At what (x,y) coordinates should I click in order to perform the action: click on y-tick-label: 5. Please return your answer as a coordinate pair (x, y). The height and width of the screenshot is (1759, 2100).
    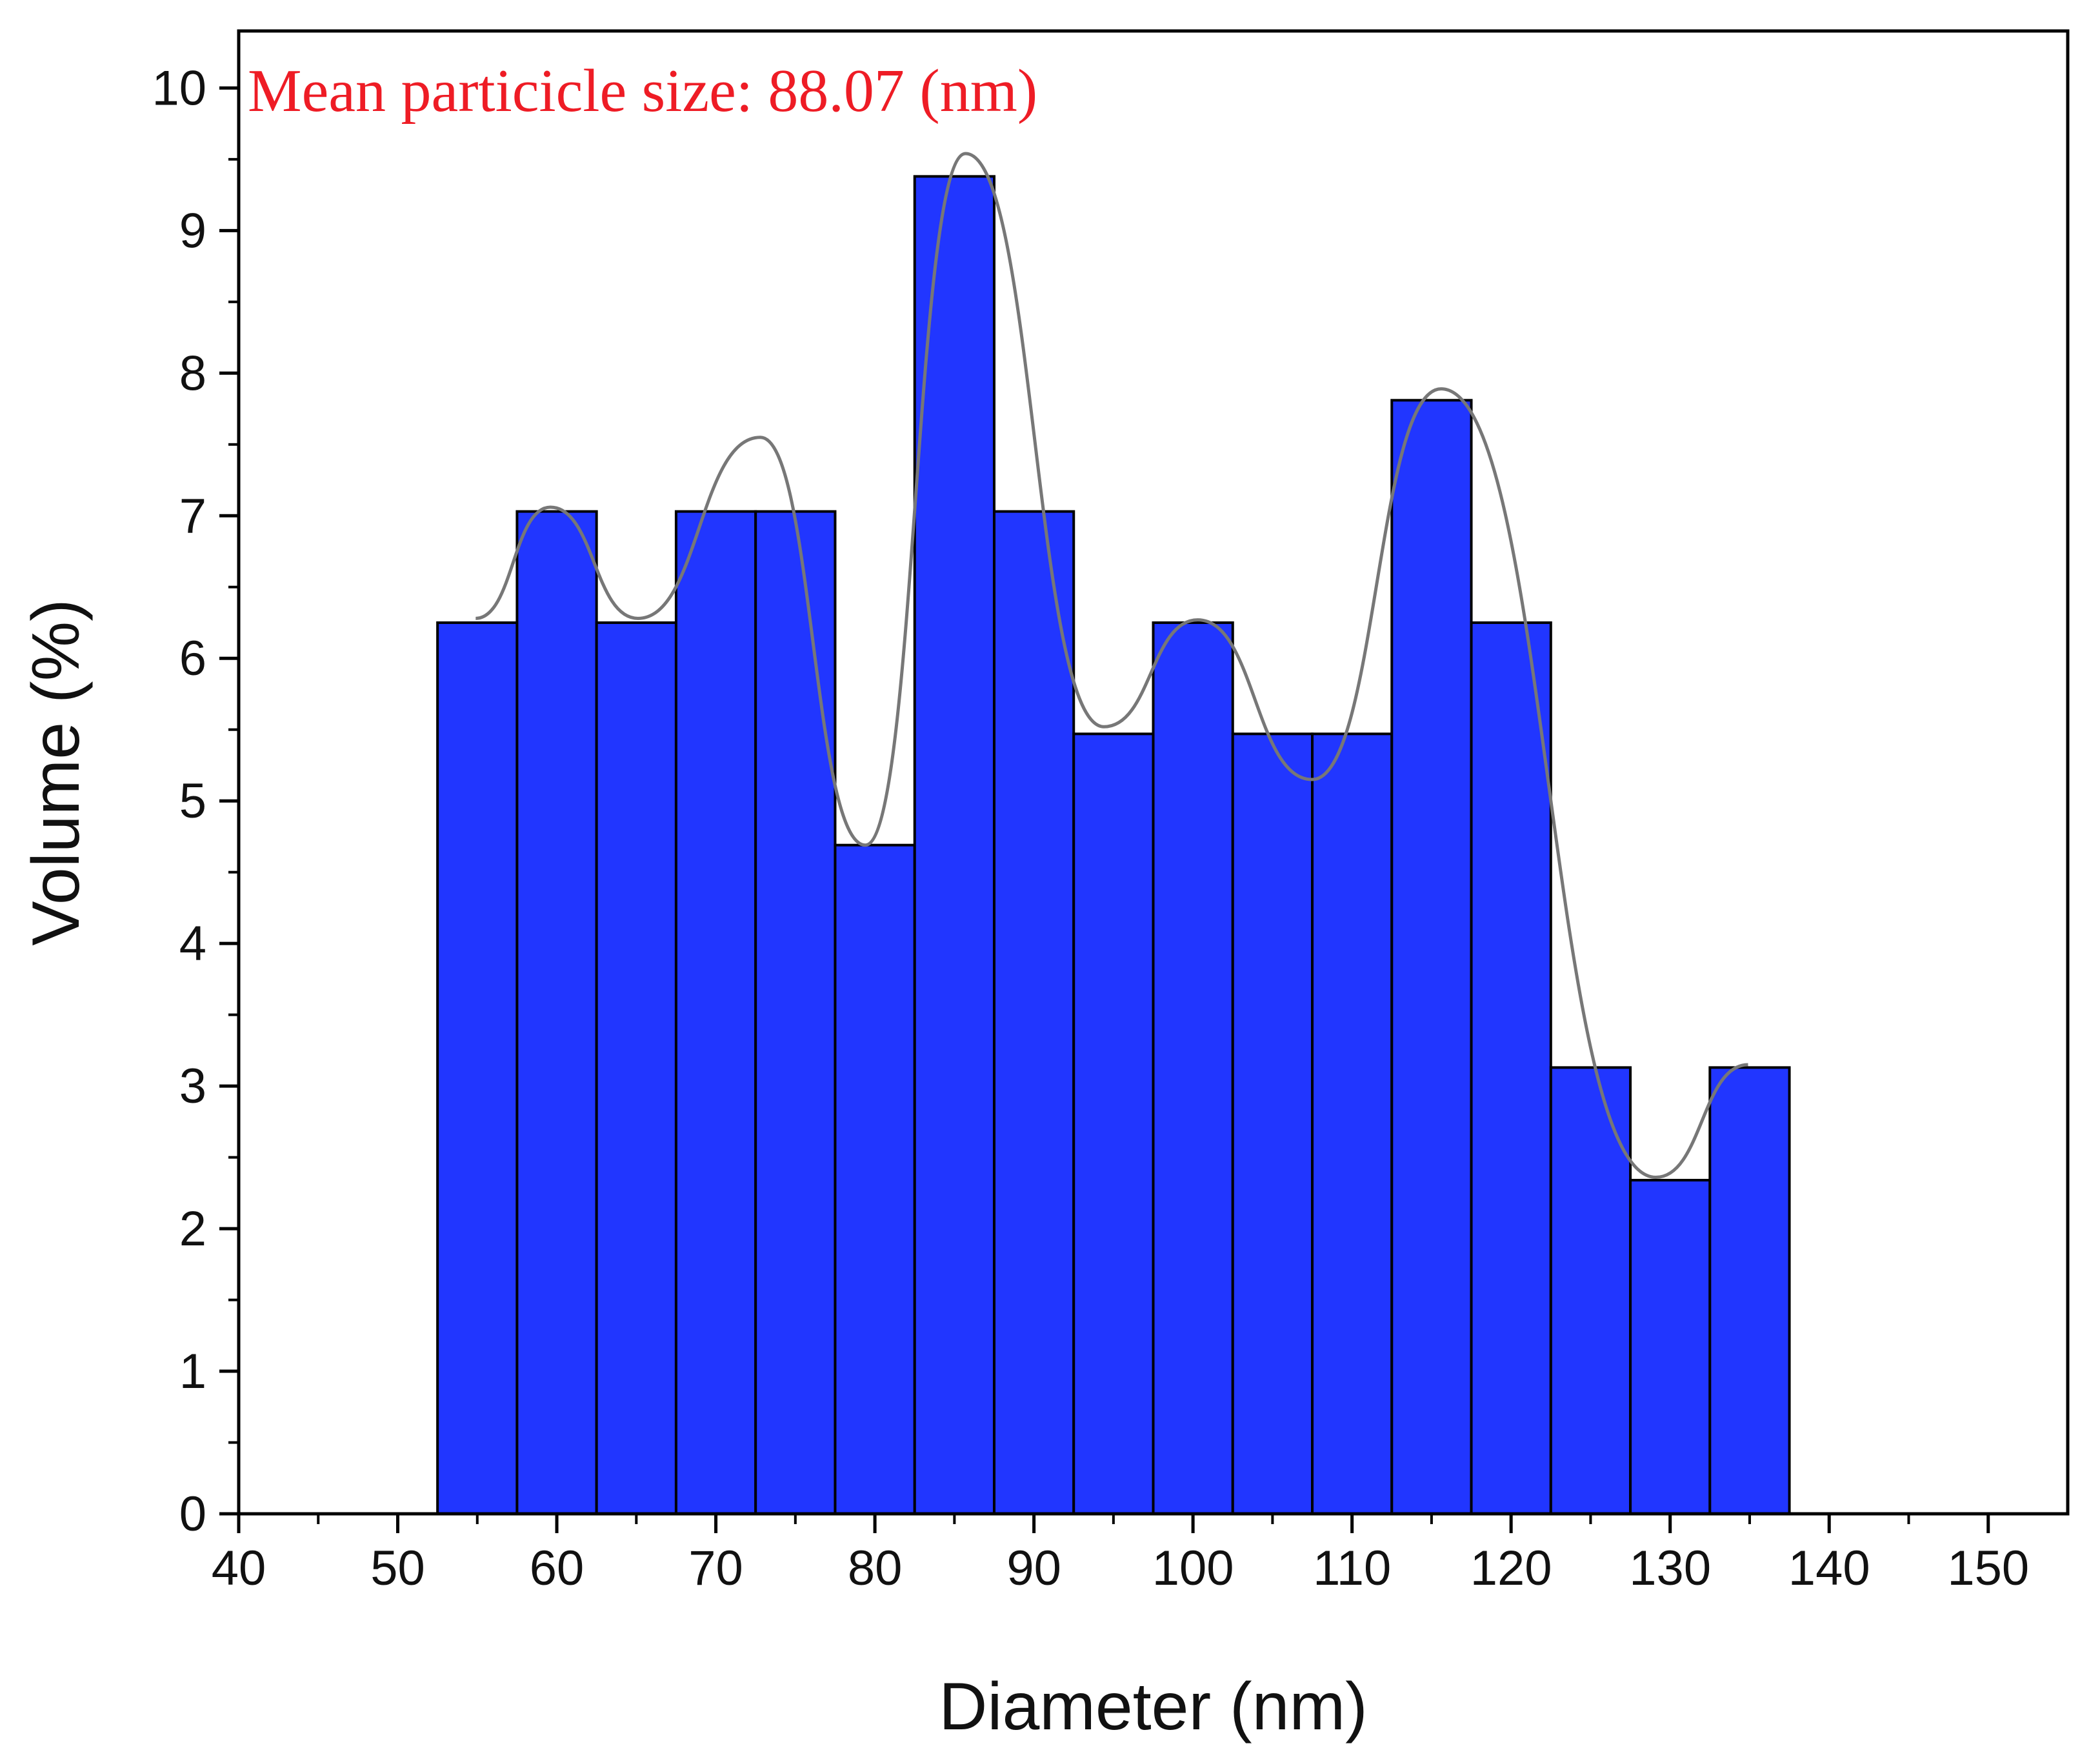
    Looking at the image, I should click on (192, 801).